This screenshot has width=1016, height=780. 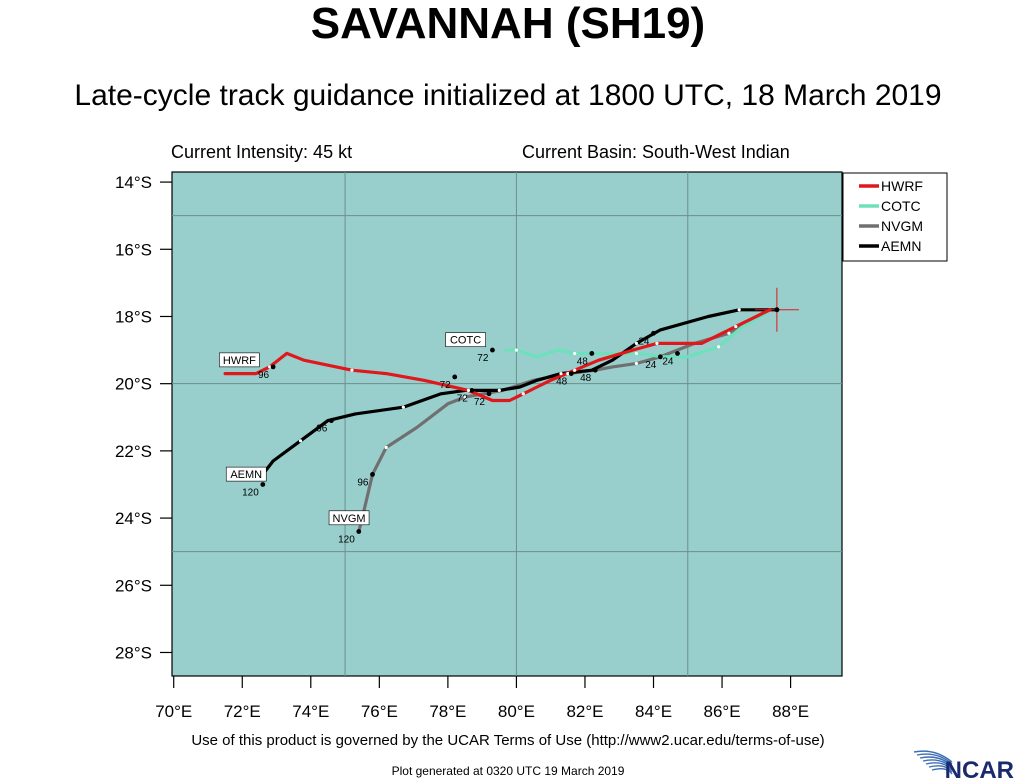 What do you see at coordinates (656, 152) in the screenshot?
I see `current-basin: Current Basin: South-West Indian` at bounding box center [656, 152].